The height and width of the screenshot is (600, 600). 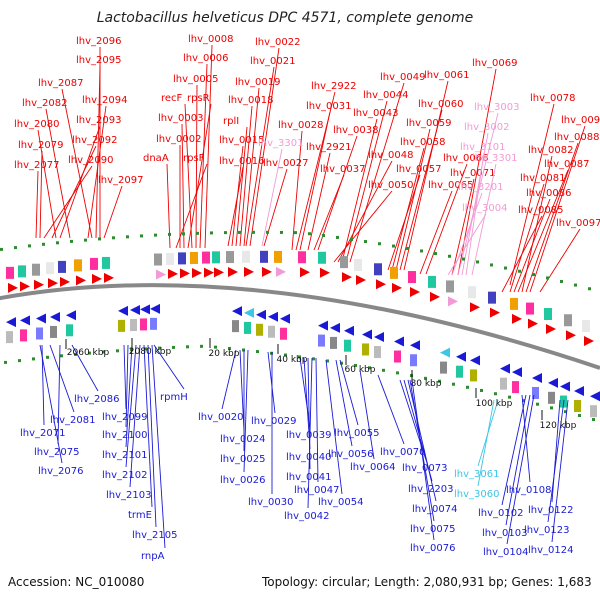 I want to click on gene-label: rplI, so click(x=231, y=121).